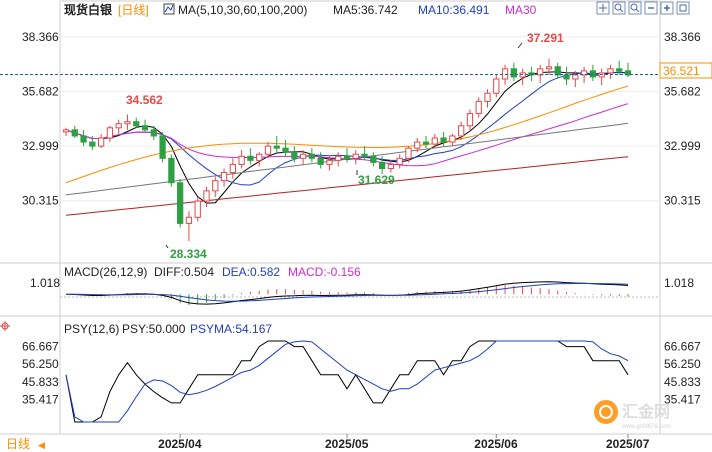 This screenshot has width=712, height=452. Describe the element at coordinates (365, 10) in the screenshot. I see `ma5-value: MA5:36.742` at that location.